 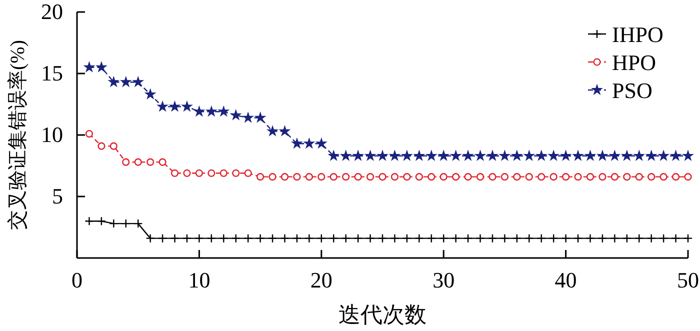 What do you see at coordinates (52, 73) in the screenshot?
I see `y-tick-label: 15` at bounding box center [52, 73].